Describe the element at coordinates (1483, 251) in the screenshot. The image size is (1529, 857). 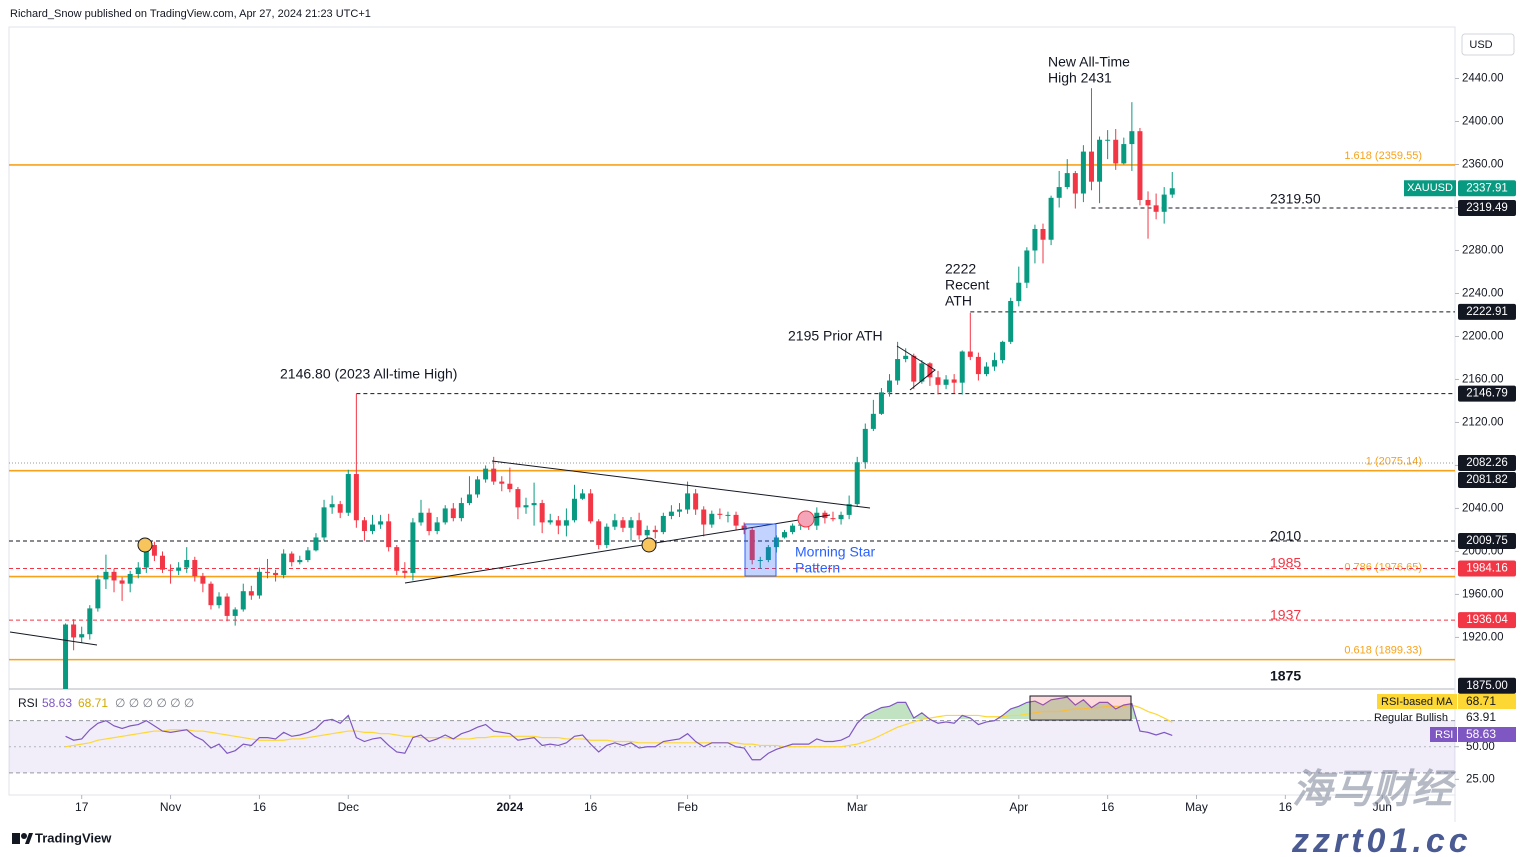
I see `y-tick-label: 2280.00` at that location.